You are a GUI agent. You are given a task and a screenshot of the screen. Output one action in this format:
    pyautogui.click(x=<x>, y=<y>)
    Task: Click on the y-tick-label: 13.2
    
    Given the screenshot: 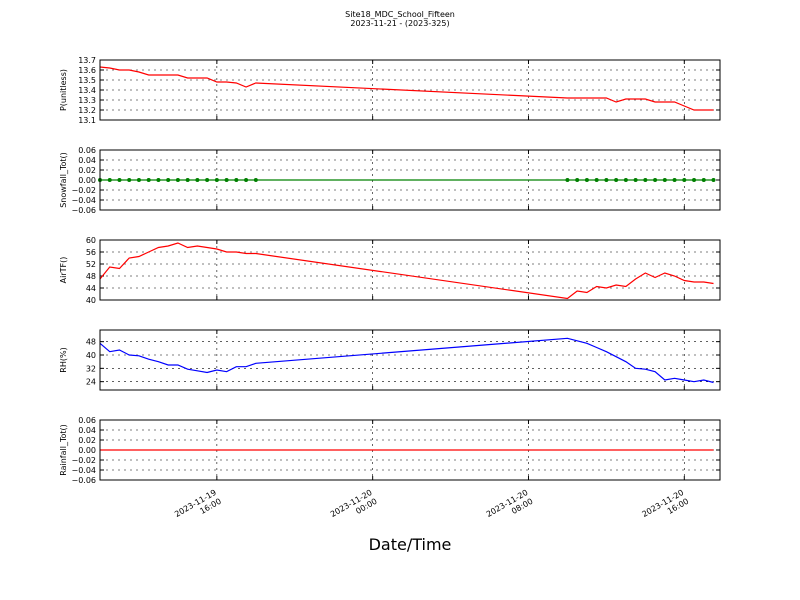 What is the action you would take?
    pyautogui.click(x=87, y=110)
    